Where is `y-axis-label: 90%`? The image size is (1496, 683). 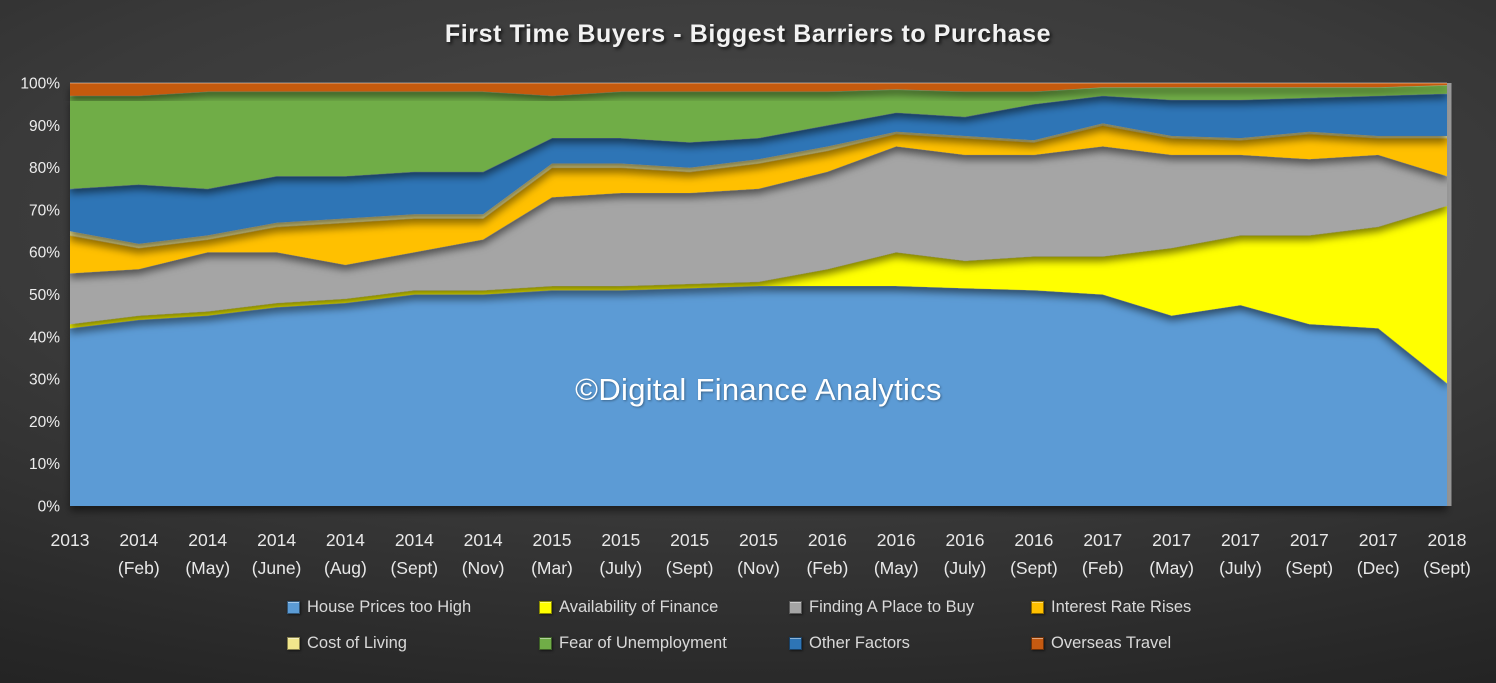 y-axis-label: 90% is located at coordinates (44, 126).